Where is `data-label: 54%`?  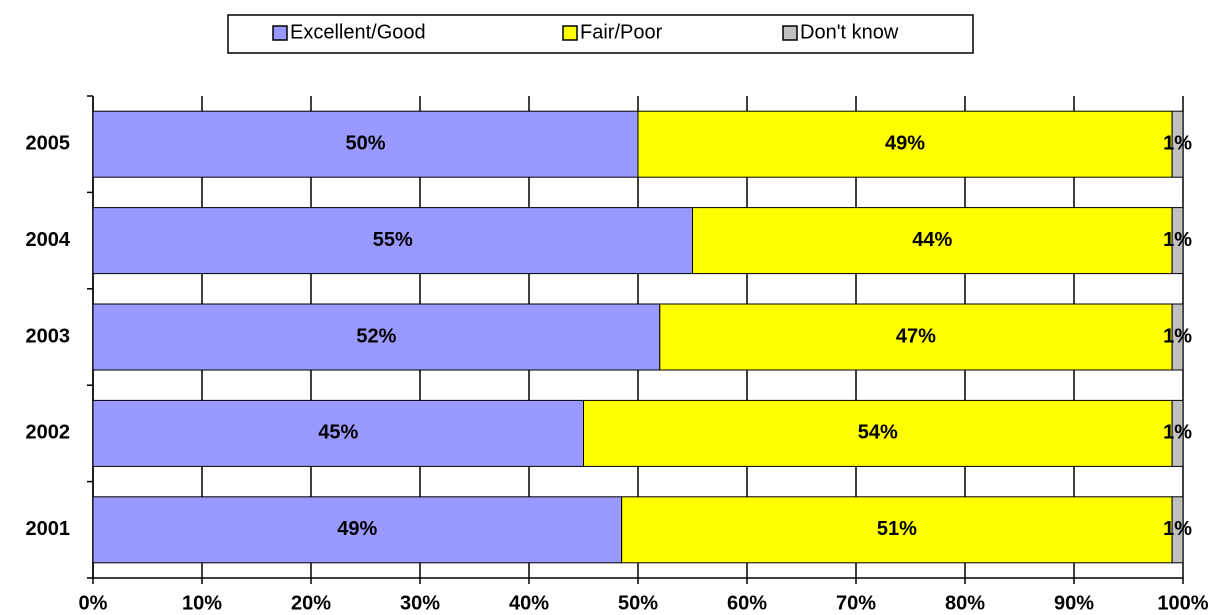 data-label: 54% is located at coordinates (878, 433).